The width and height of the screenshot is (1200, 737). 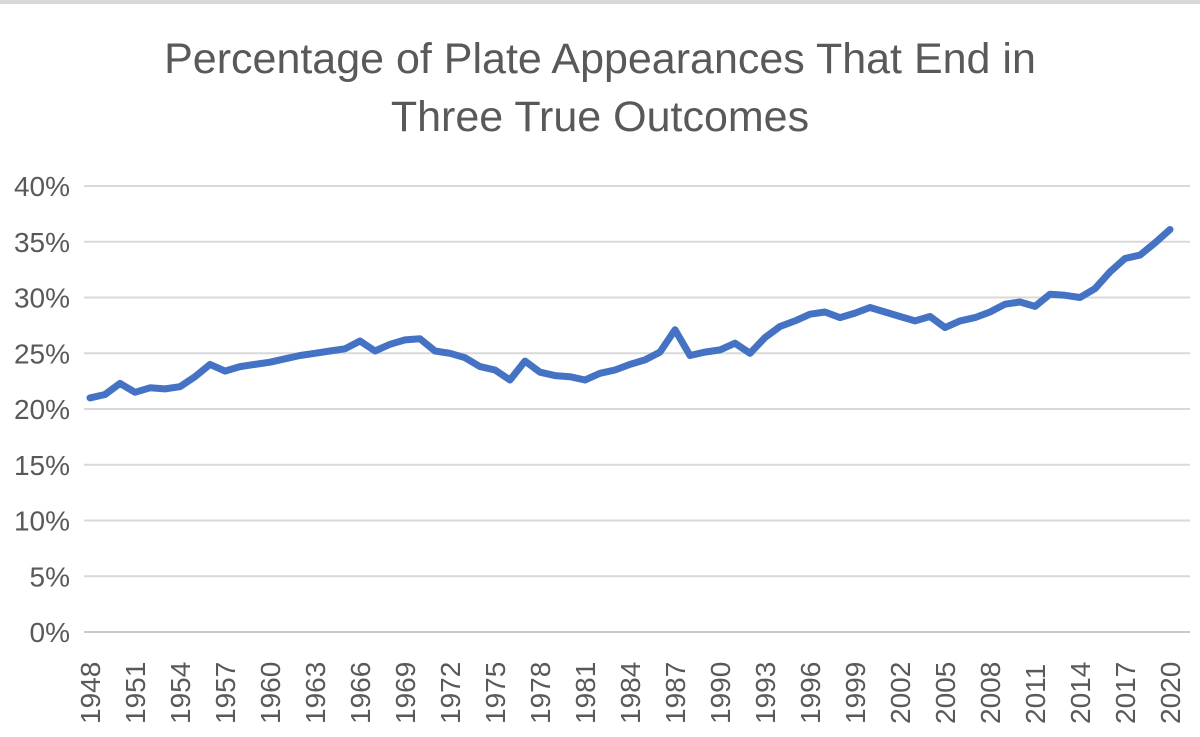 I want to click on x-axis-tick-label: 2011, so click(x=1035, y=694).